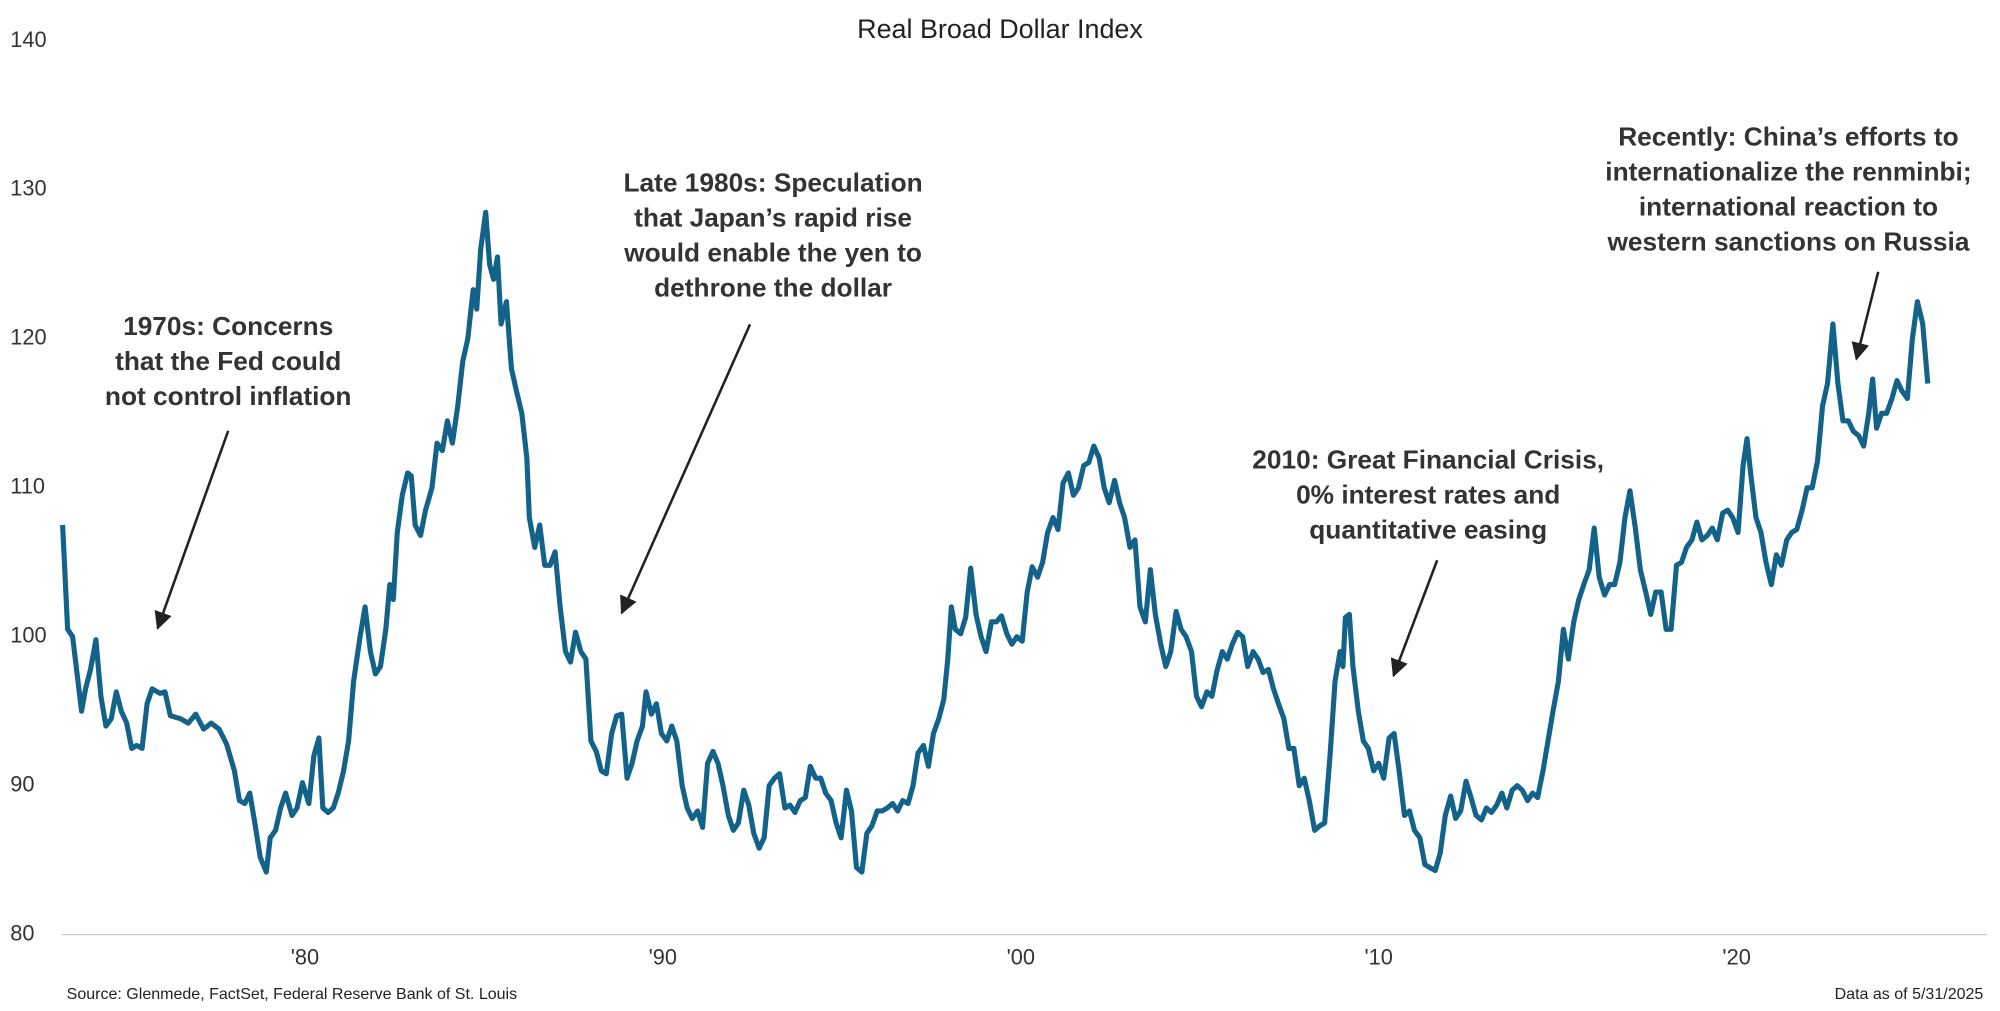  Describe the element at coordinates (1428, 459) in the screenshot. I see `annotation: 2010: Great Financial Crisis,` at that location.